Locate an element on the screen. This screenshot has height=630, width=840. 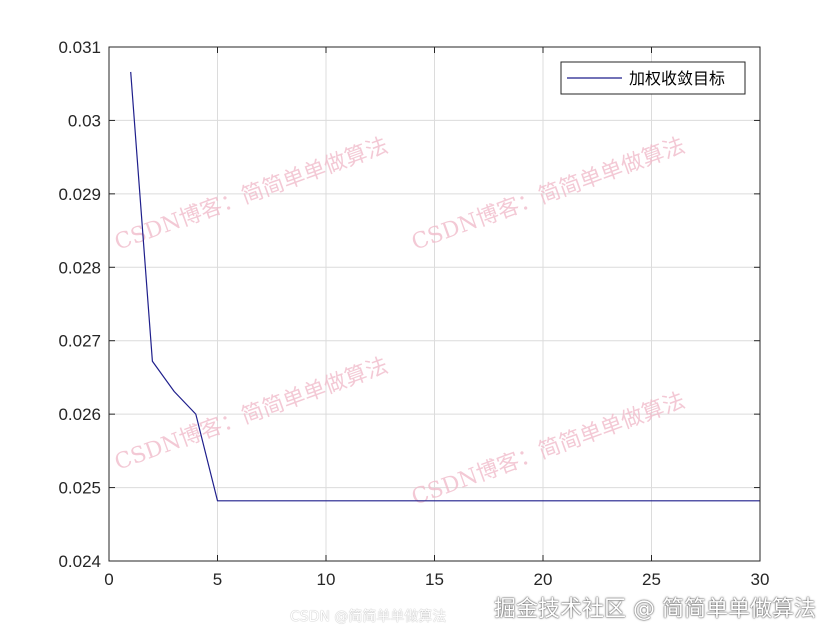
y-tick-label: 0.024 is located at coordinates (79, 561).